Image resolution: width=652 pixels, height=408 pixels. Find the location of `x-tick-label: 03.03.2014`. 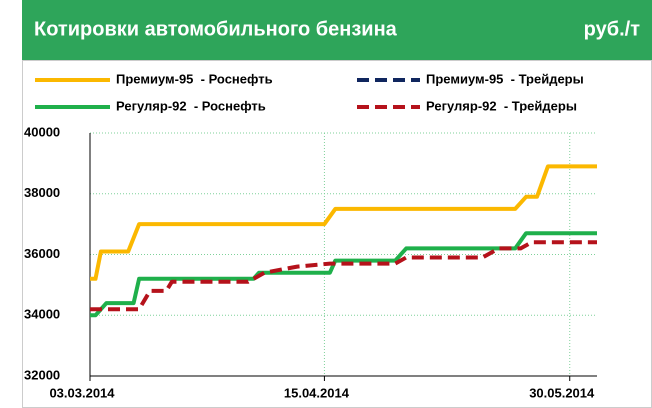

x-tick-label: 03.03.2014 is located at coordinates (82, 392).